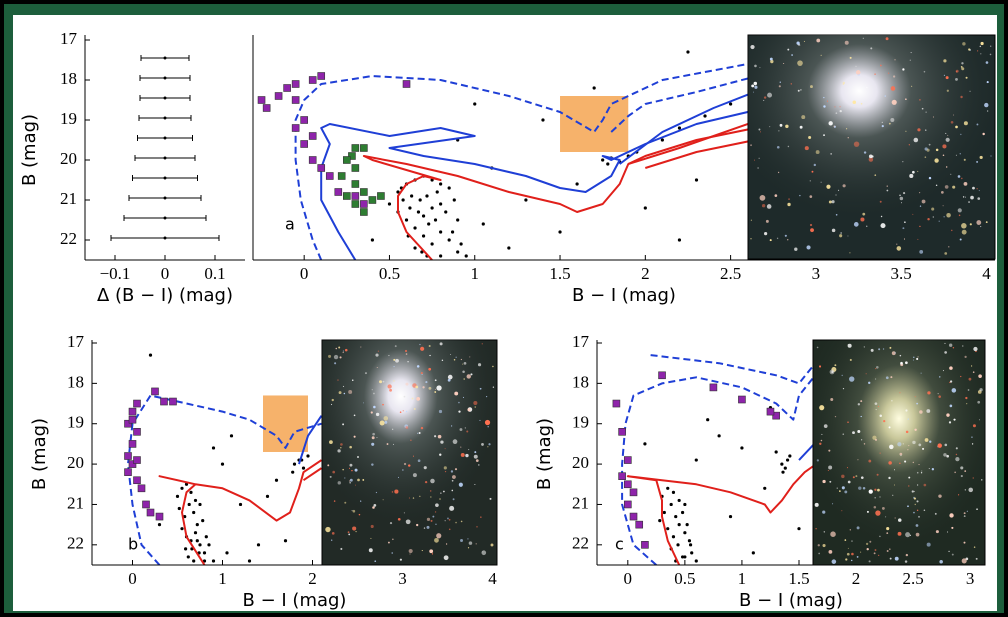  Describe the element at coordinates (492, 578) in the screenshot. I see `x-tick-label: 4` at that location.